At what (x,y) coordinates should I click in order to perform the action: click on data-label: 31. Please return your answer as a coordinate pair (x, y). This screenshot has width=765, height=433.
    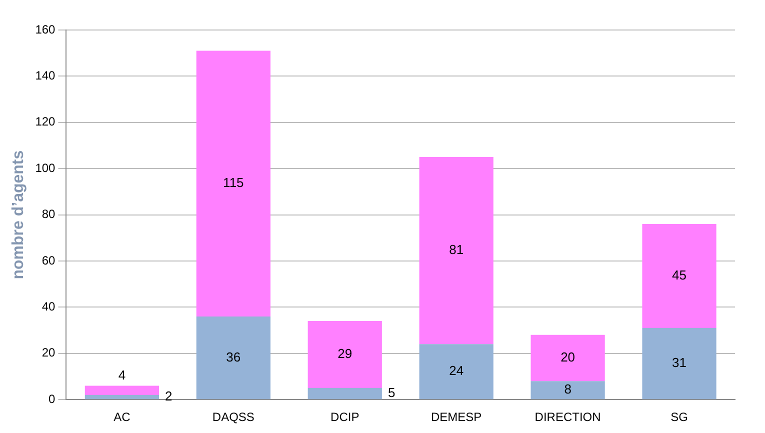
    Looking at the image, I should click on (679, 362).